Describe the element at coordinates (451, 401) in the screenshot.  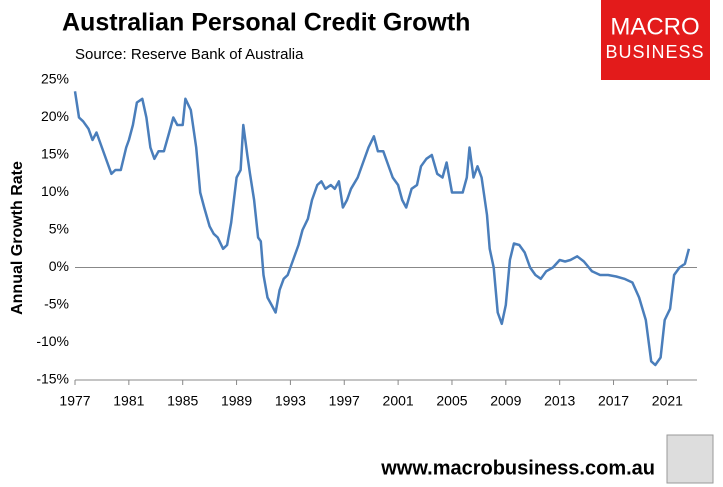
I see `x-tick-label: 2005` at that location.